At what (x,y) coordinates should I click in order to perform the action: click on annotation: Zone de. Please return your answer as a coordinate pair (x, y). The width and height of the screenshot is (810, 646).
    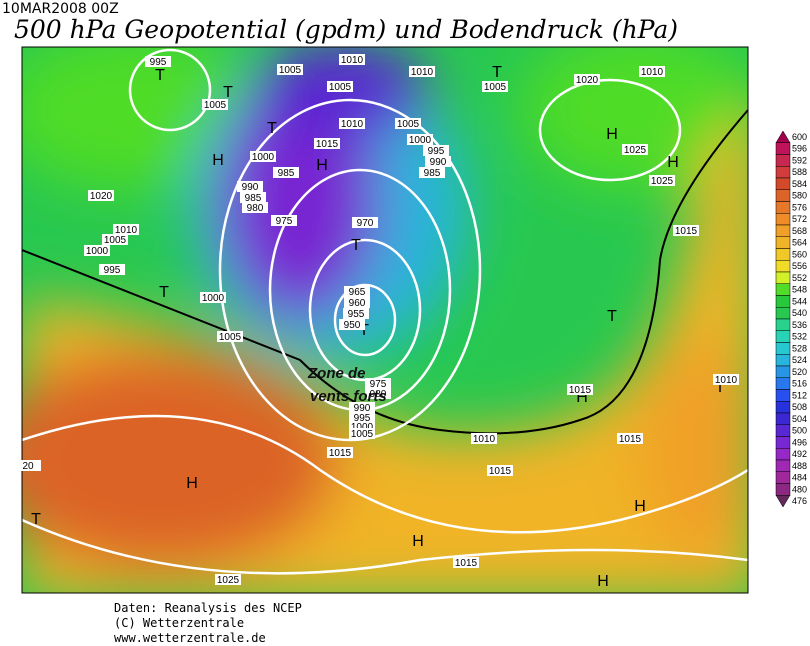
    Looking at the image, I should click on (336, 373).